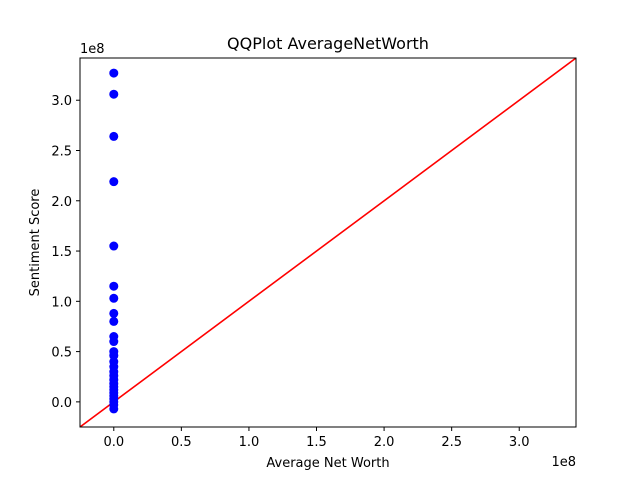 This screenshot has width=640, height=480. What do you see at coordinates (61, 403) in the screenshot?
I see `y-tick-label: 0.0` at bounding box center [61, 403].